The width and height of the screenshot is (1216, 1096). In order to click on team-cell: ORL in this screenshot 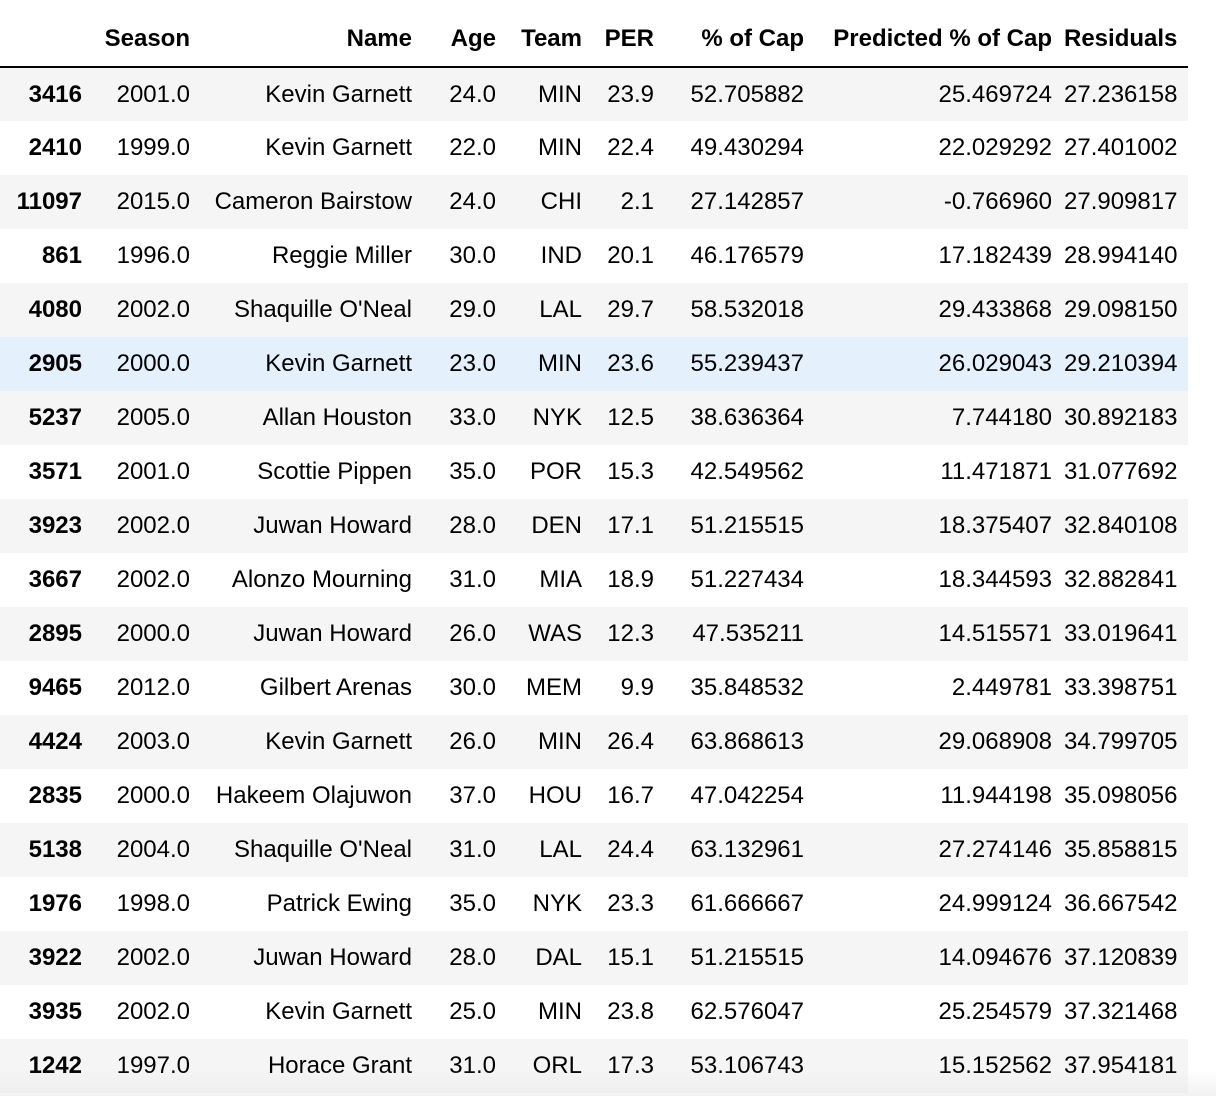, I will do `click(557, 1065)`.